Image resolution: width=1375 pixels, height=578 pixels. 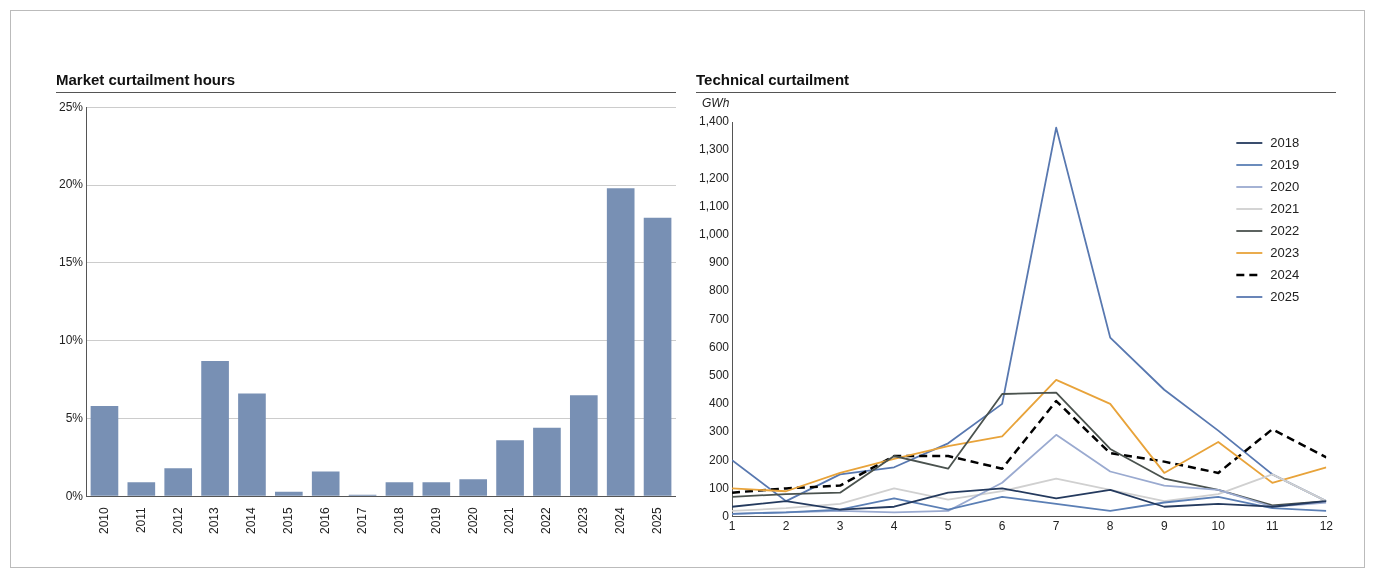 What do you see at coordinates (1285, 142) in the screenshot?
I see `legend-label: 2018` at bounding box center [1285, 142].